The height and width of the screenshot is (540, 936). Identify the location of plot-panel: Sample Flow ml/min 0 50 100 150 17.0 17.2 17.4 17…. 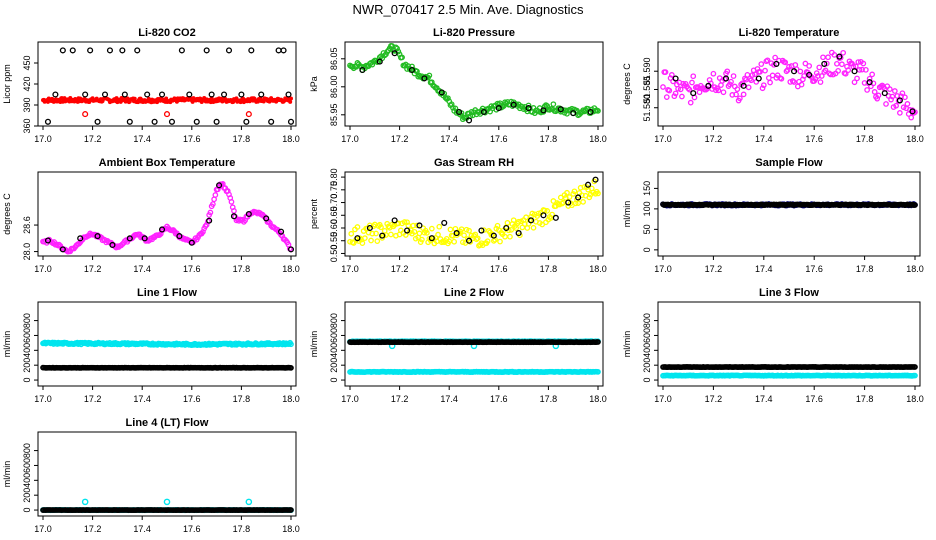
(773, 215).